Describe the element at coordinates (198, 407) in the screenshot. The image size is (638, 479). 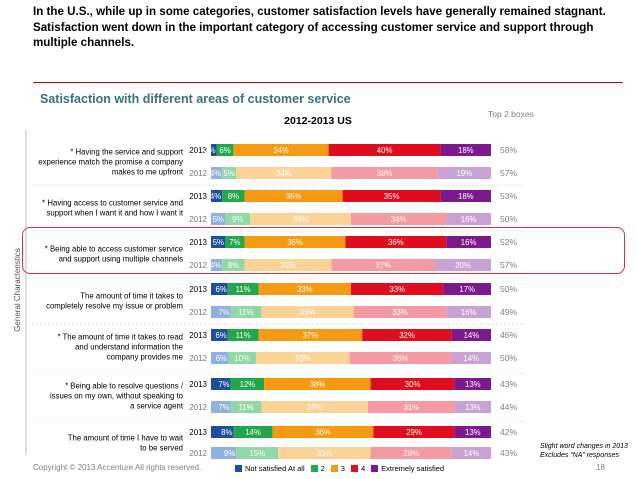
I see `year-label-6-2012: 2012` at that location.